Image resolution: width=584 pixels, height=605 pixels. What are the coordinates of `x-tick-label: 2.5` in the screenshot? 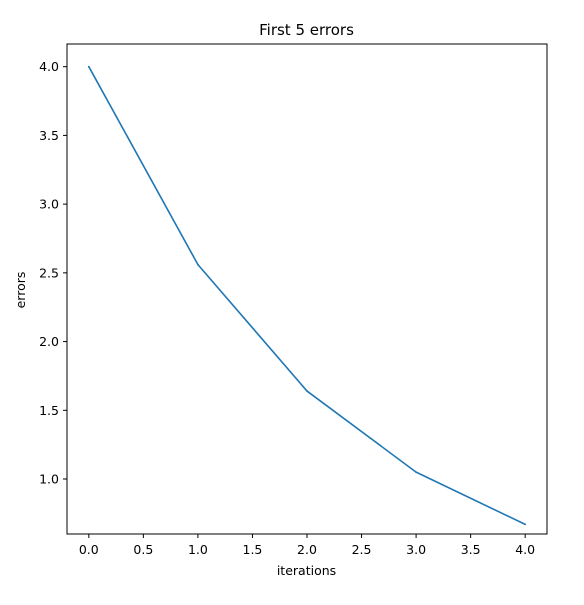 It's located at (362, 549).